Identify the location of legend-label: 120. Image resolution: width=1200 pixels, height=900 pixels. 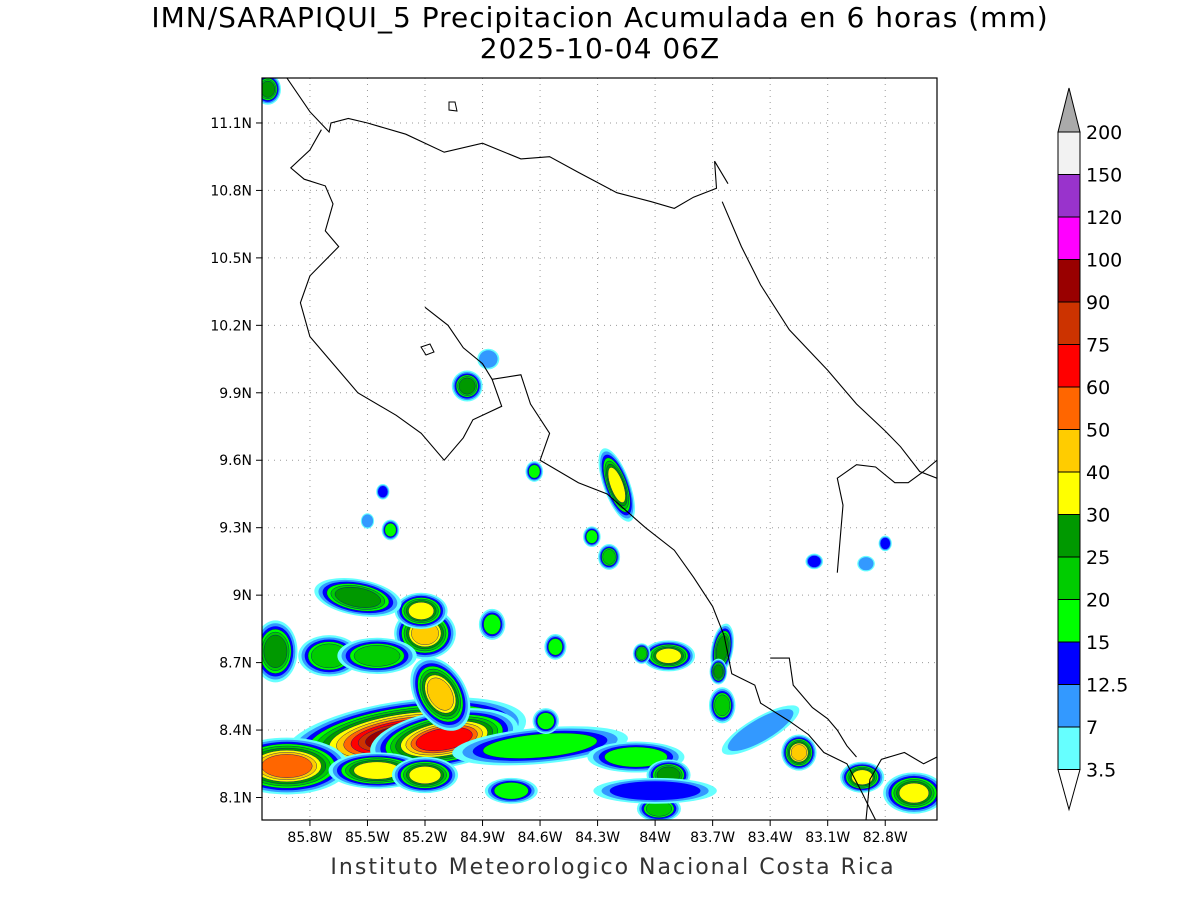
(1104, 218).